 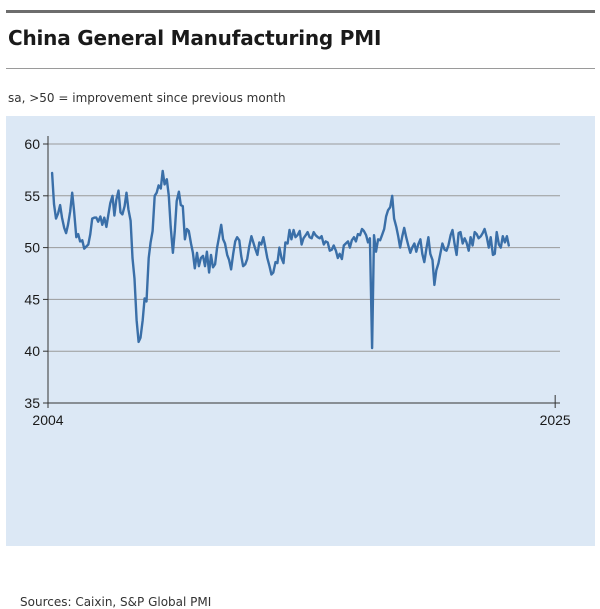 What do you see at coordinates (32, 403) in the screenshot?
I see `y-tick-label-35: 35` at bounding box center [32, 403].